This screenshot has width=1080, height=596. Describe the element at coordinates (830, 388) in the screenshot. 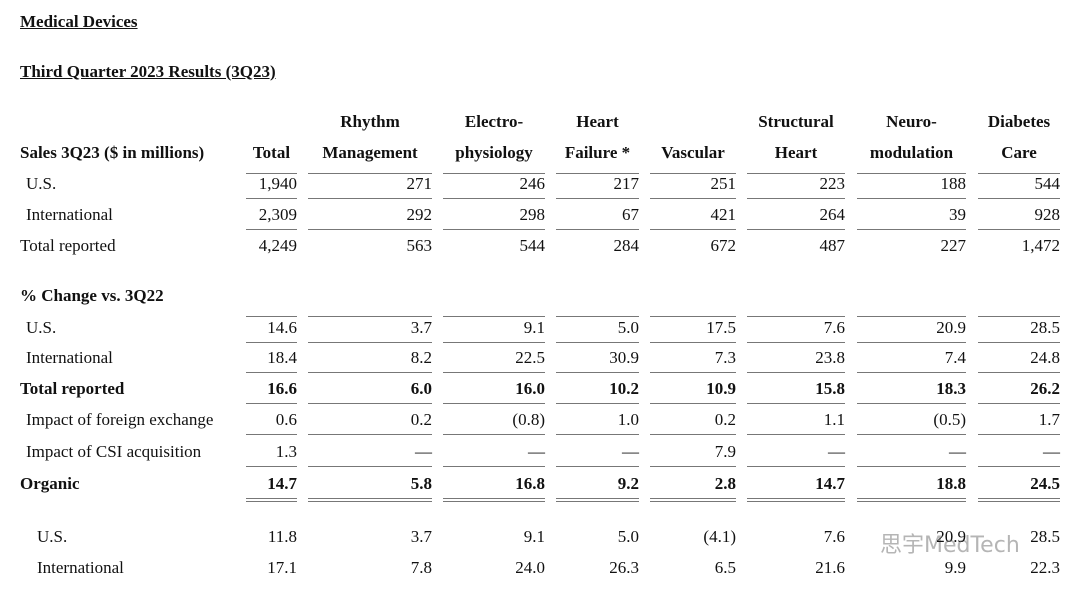

I see `cell: 15.8` at that location.